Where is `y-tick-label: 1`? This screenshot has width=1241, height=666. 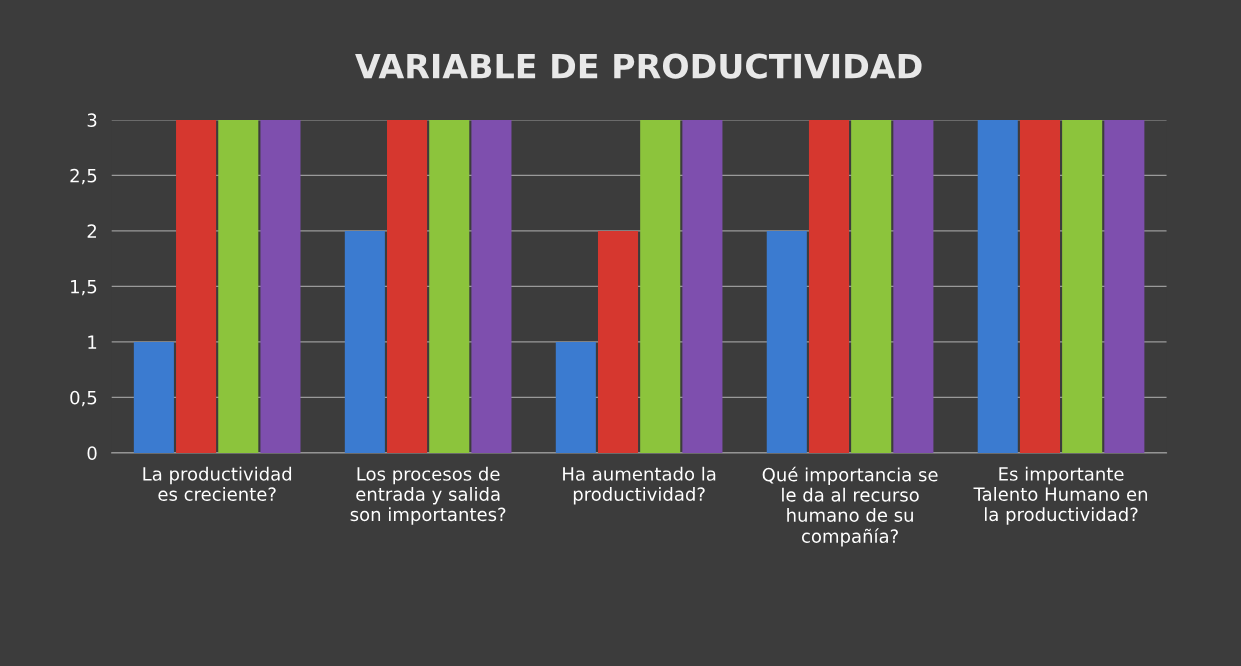 y-tick-label: 1 is located at coordinates (92, 342).